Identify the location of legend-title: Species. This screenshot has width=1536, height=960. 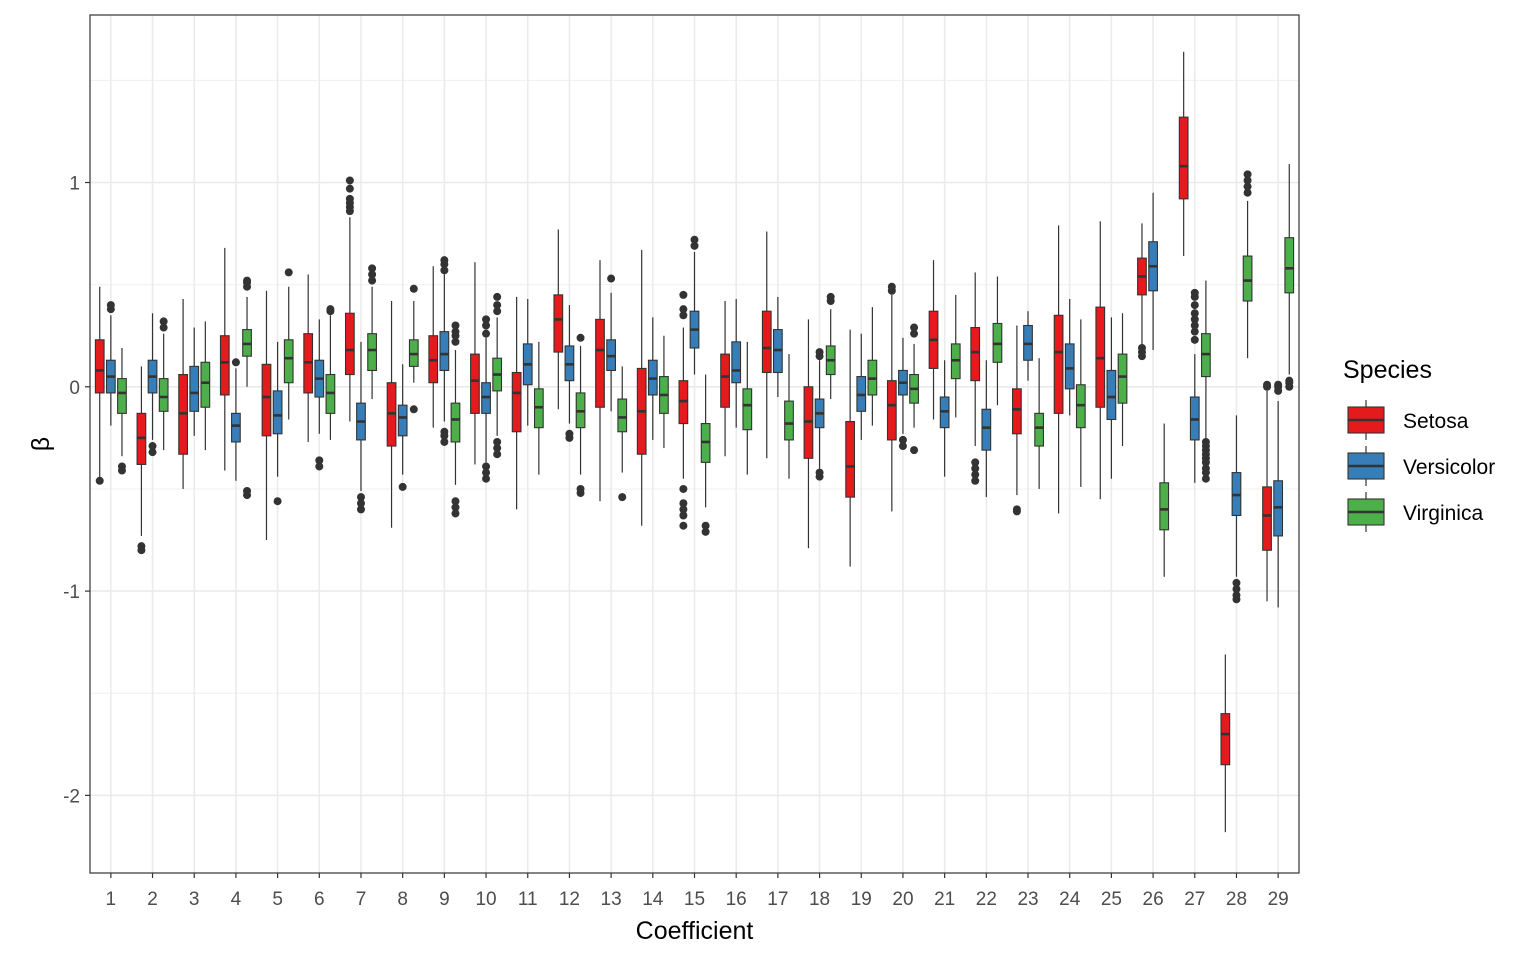
(1387, 370).